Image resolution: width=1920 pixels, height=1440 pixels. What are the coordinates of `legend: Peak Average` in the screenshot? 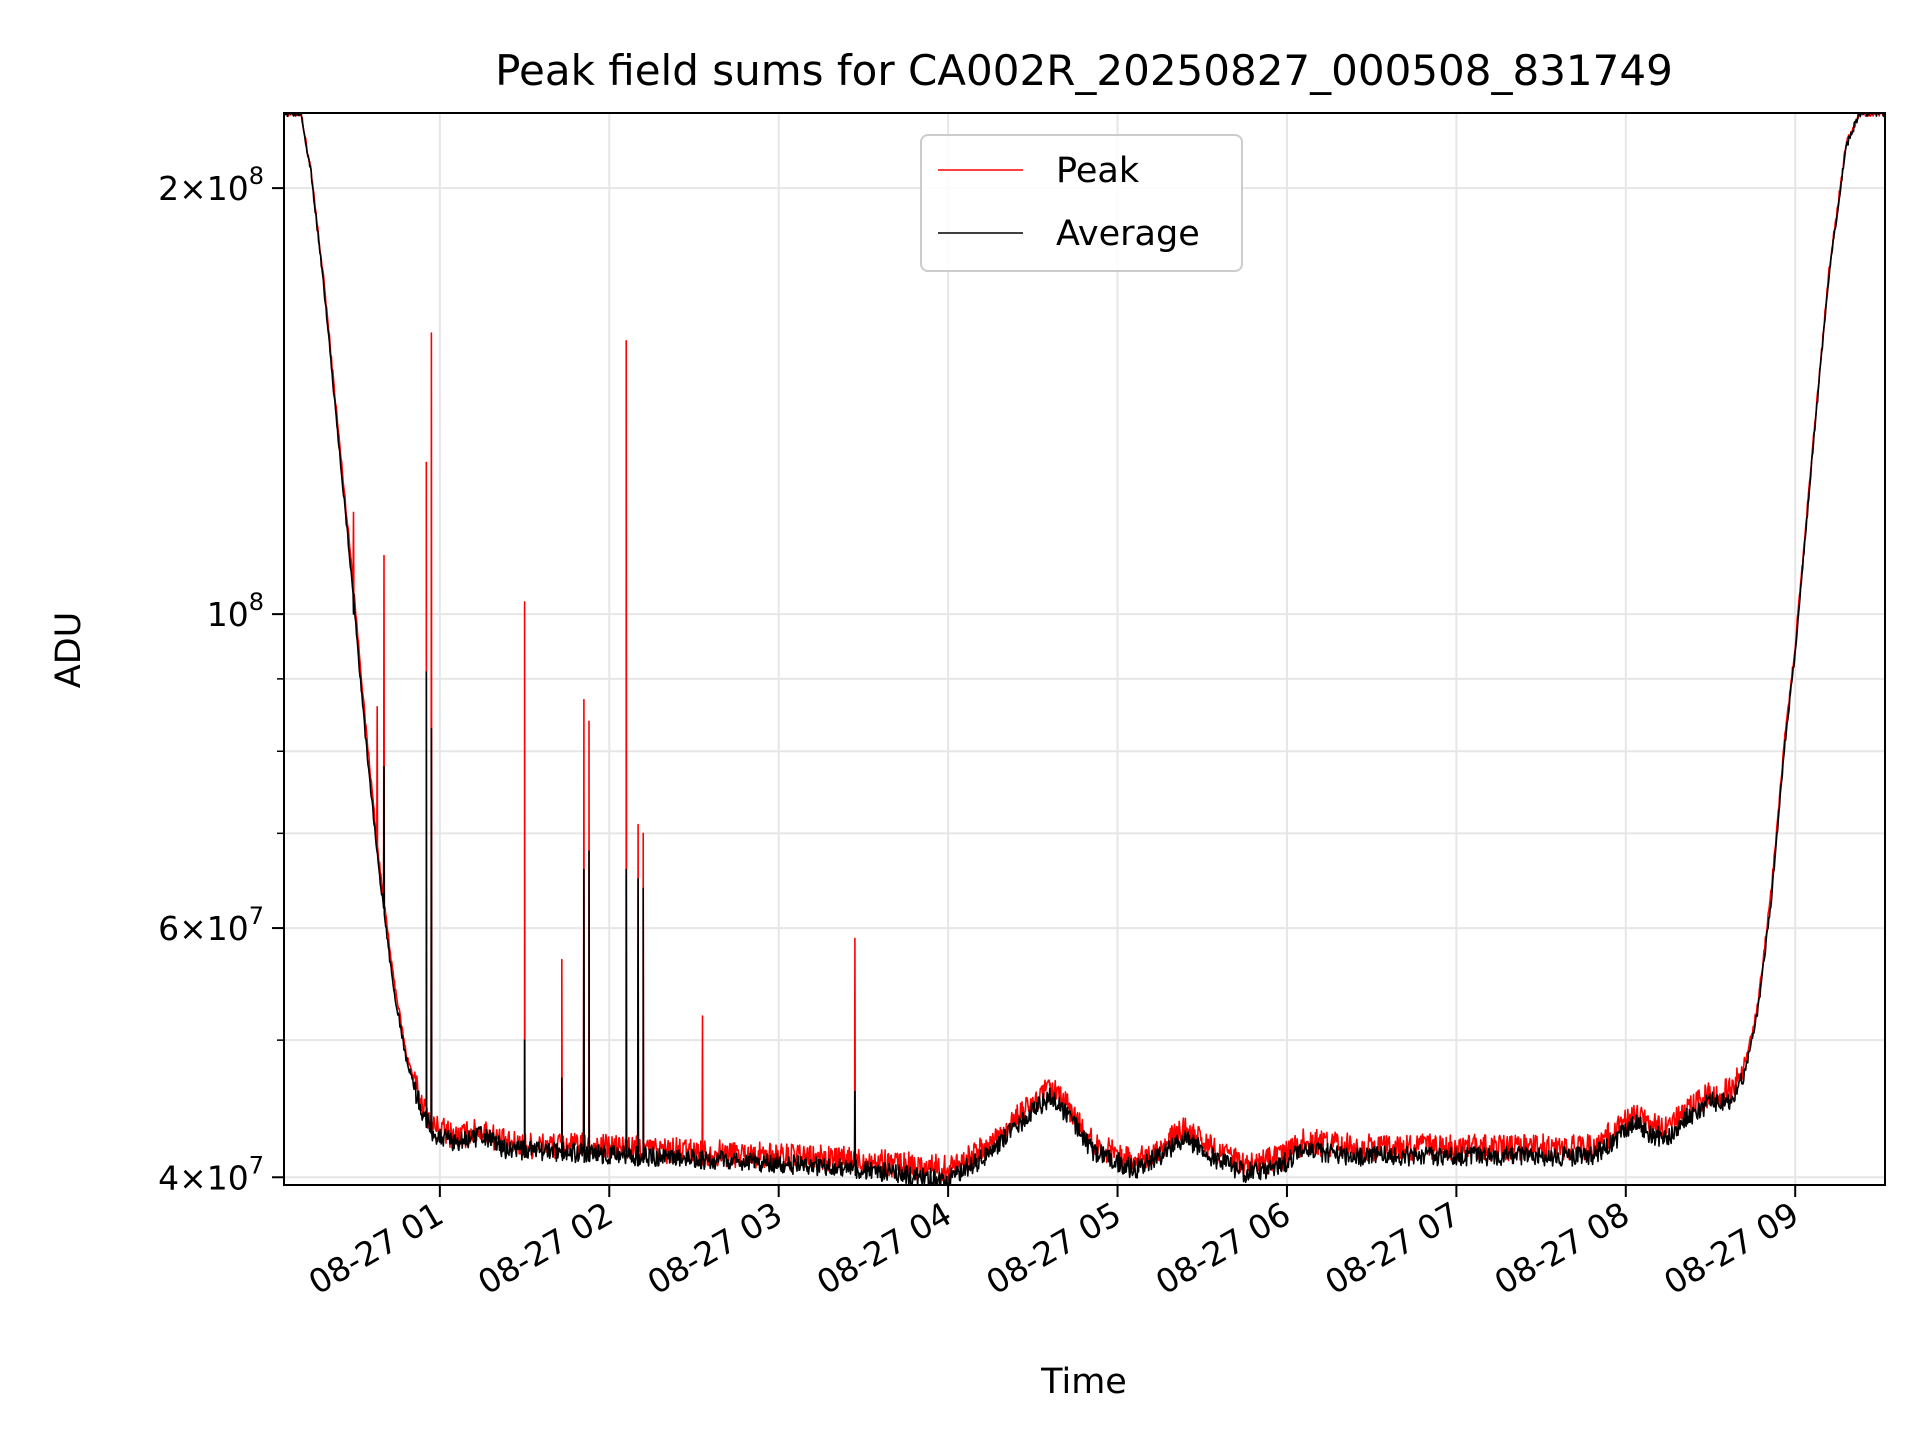 It's located at (1081, 203).